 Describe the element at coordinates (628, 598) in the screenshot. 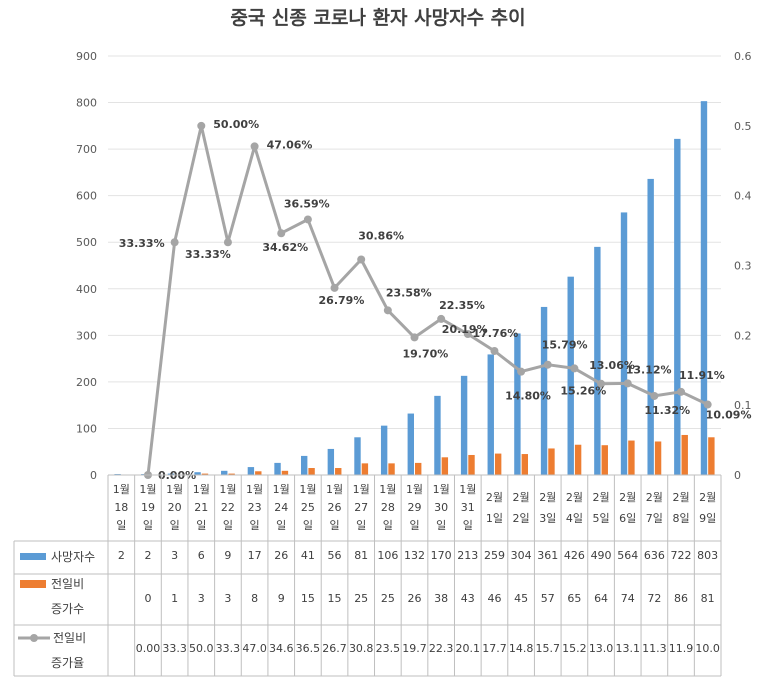

I see `table-cell: 74` at that location.